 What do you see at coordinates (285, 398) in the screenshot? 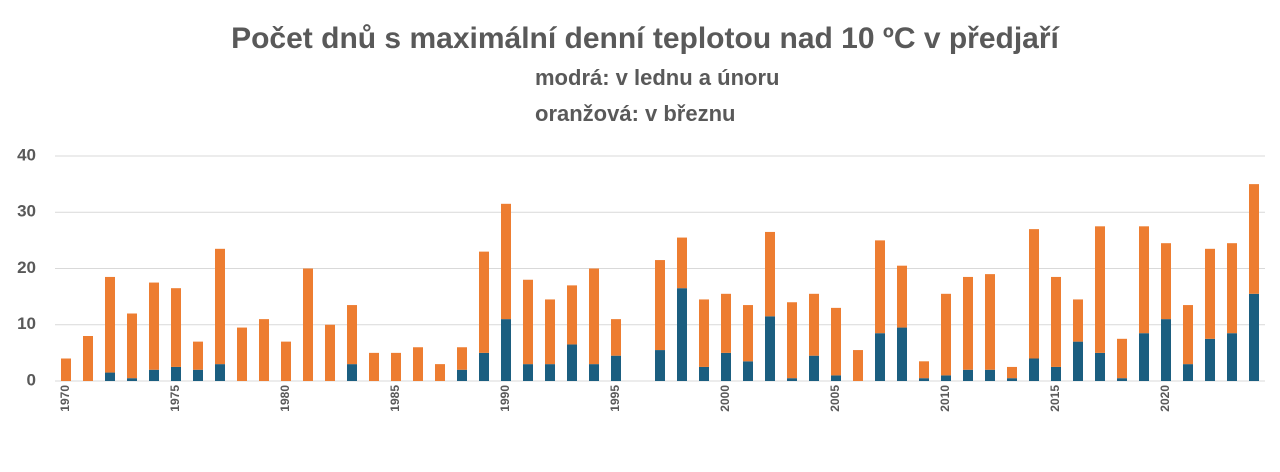
I see `x-tick-label: 1980` at bounding box center [285, 398].